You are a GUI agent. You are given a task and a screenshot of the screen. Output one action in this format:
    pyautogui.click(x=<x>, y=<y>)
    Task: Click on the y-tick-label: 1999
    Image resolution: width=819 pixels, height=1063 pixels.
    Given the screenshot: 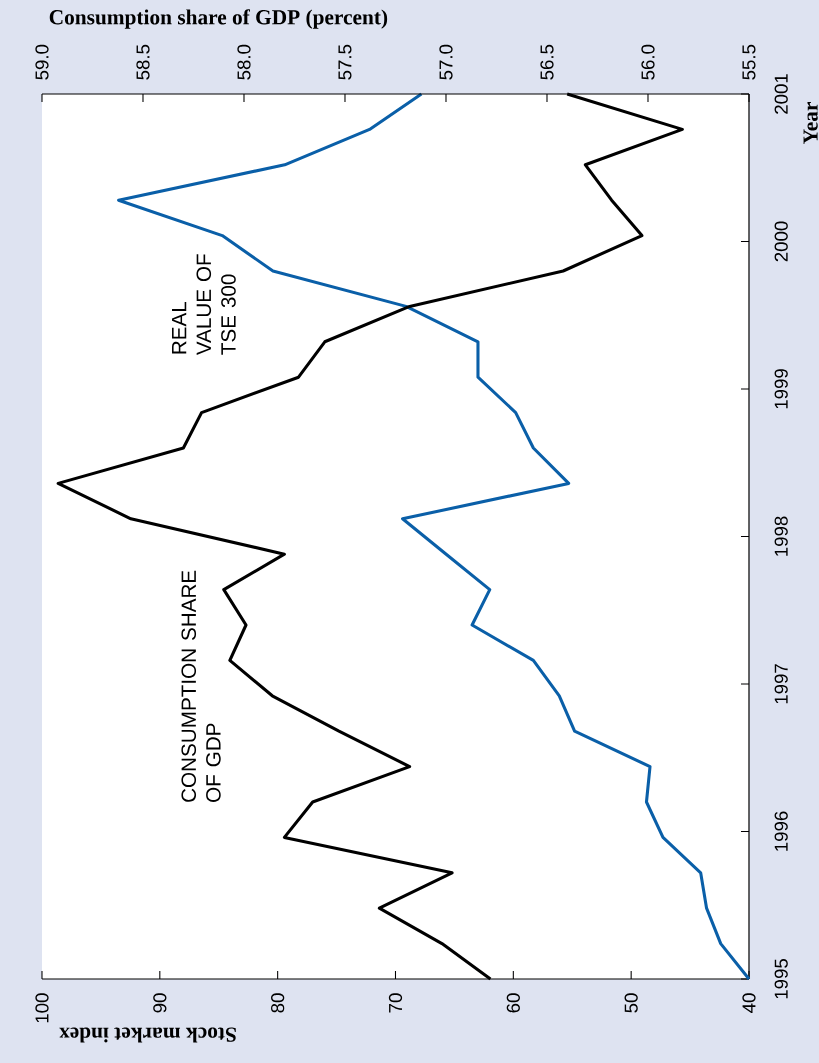 What is the action you would take?
    pyautogui.click(x=781, y=389)
    